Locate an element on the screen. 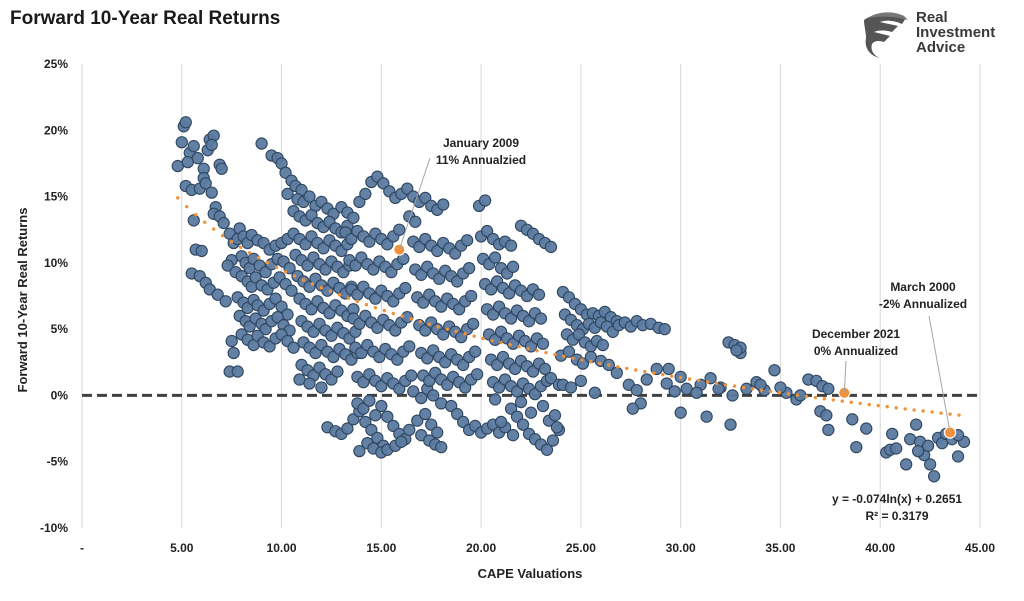  annotation-line2: 11% Annualzied is located at coordinates (481, 160).